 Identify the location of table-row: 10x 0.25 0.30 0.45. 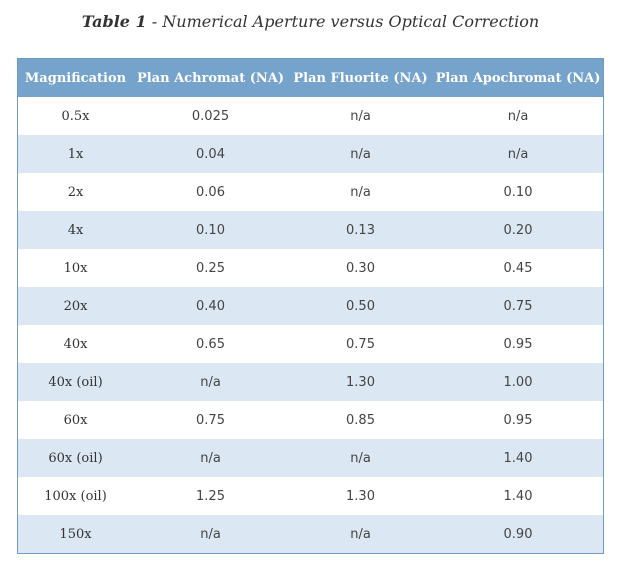
(310, 268).